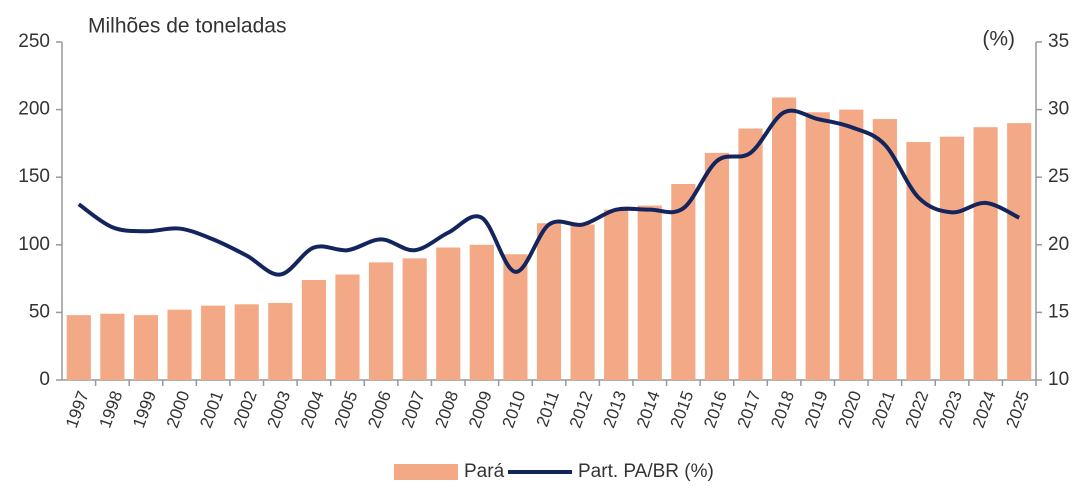 This screenshot has height=494, width=1086. What do you see at coordinates (646, 471) in the screenshot?
I see `legend-label: Part. PA/BR (%)` at bounding box center [646, 471].